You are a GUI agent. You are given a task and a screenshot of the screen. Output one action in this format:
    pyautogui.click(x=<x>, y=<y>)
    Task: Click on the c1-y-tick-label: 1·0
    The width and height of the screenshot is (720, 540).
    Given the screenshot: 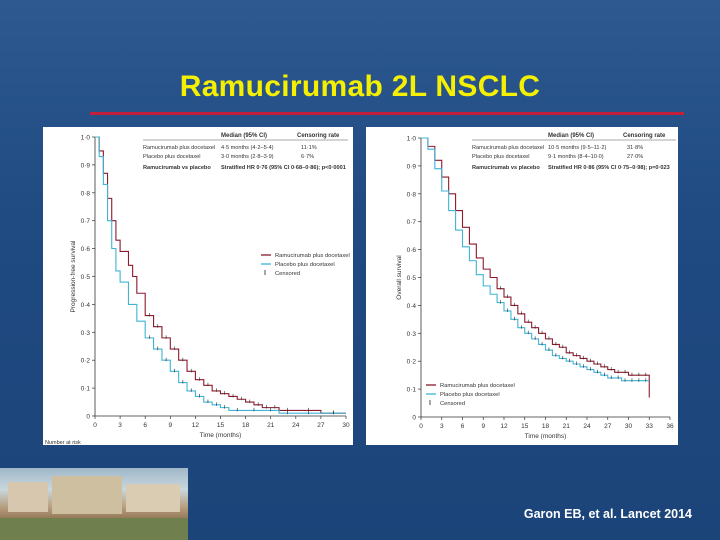 What is the action you would take?
    pyautogui.click(x=86, y=138)
    